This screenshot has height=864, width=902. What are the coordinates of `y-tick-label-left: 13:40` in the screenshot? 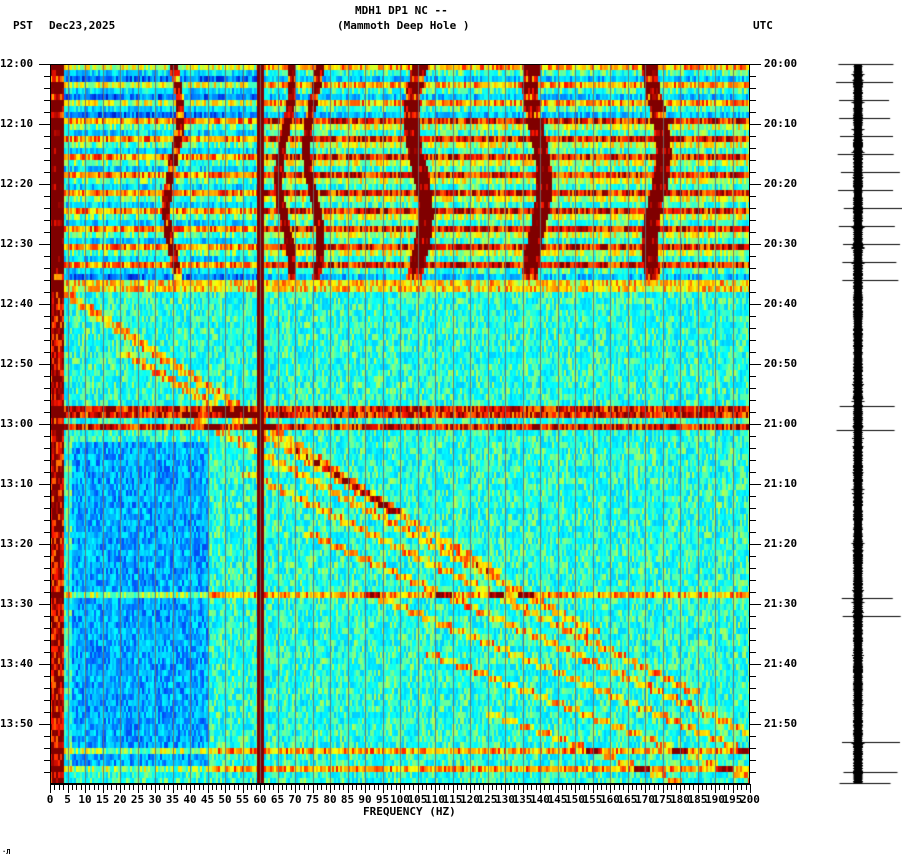 It's located at (17, 663).